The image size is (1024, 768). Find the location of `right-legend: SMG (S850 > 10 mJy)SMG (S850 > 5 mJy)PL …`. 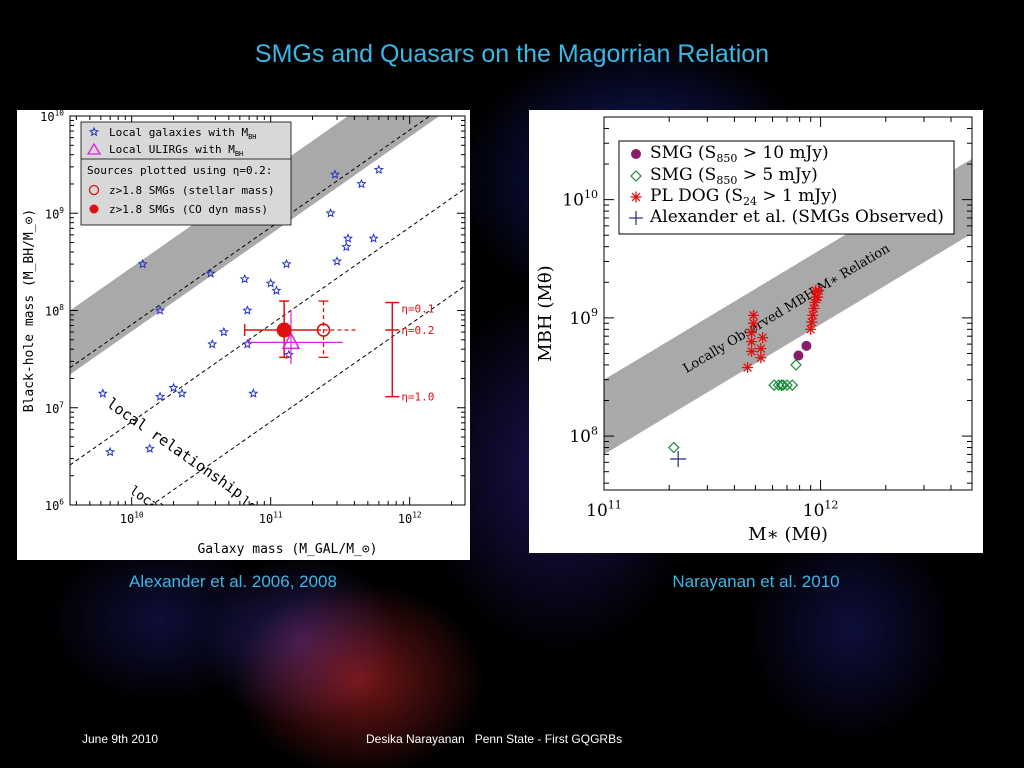

right-legend: SMG (S850 > 10 mJy)SMG (S850 > 5 mJy)PL … is located at coordinates (786, 187).